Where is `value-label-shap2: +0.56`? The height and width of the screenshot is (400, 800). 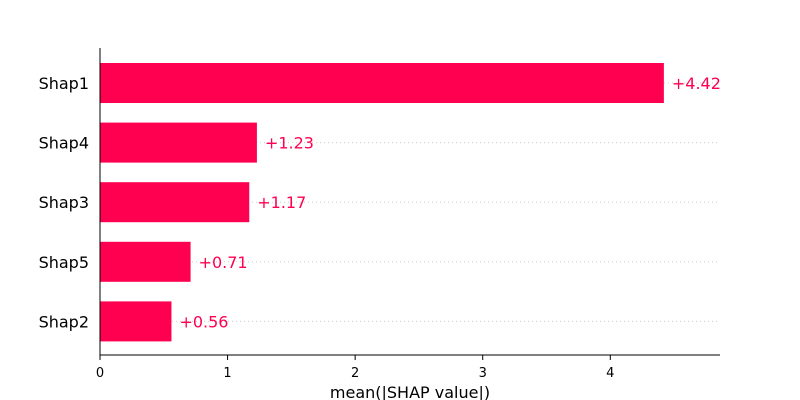 value-label-shap2: +0.56 is located at coordinates (203, 321).